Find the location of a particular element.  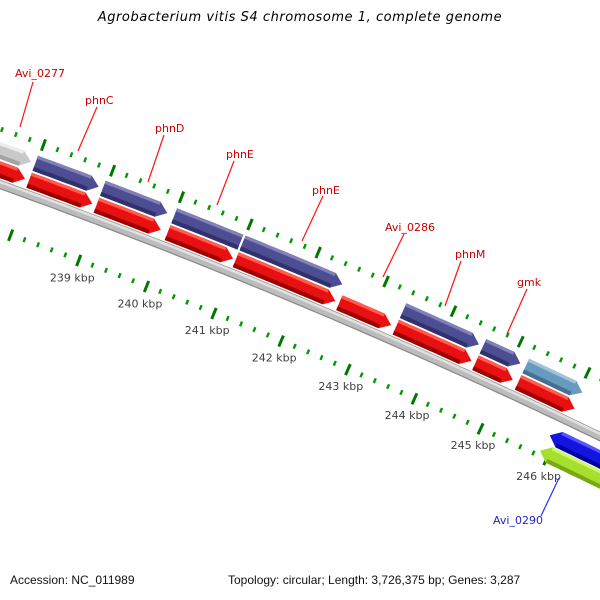

ruler-label-244kbp: 244 kbp is located at coordinates (407, 415).